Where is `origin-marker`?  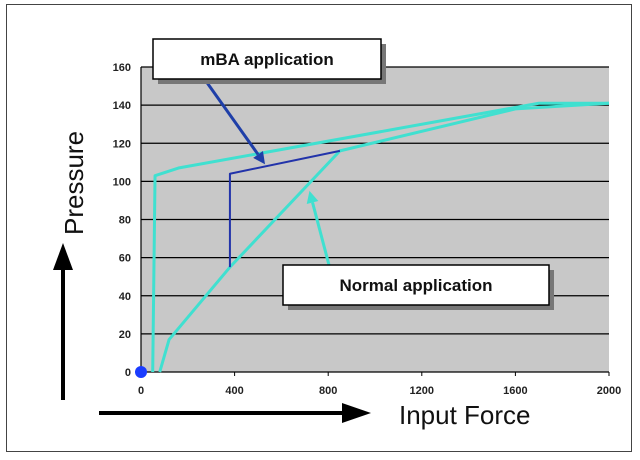 origin-marker is located at coordinates (141, 372).